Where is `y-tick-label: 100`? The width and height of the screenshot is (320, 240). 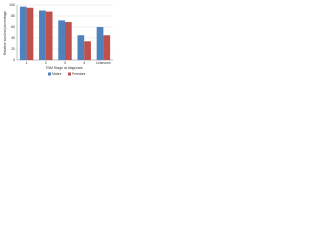
y-tick-label: 100 is located at coordinates (12, 5).